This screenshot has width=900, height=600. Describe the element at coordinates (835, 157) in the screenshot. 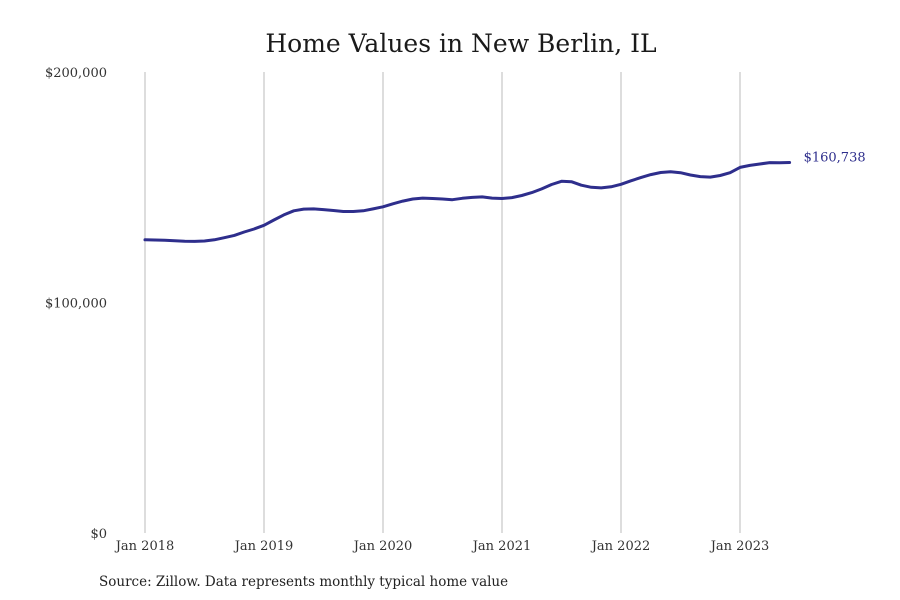

I see `end-value-label: $160,738` at that location.